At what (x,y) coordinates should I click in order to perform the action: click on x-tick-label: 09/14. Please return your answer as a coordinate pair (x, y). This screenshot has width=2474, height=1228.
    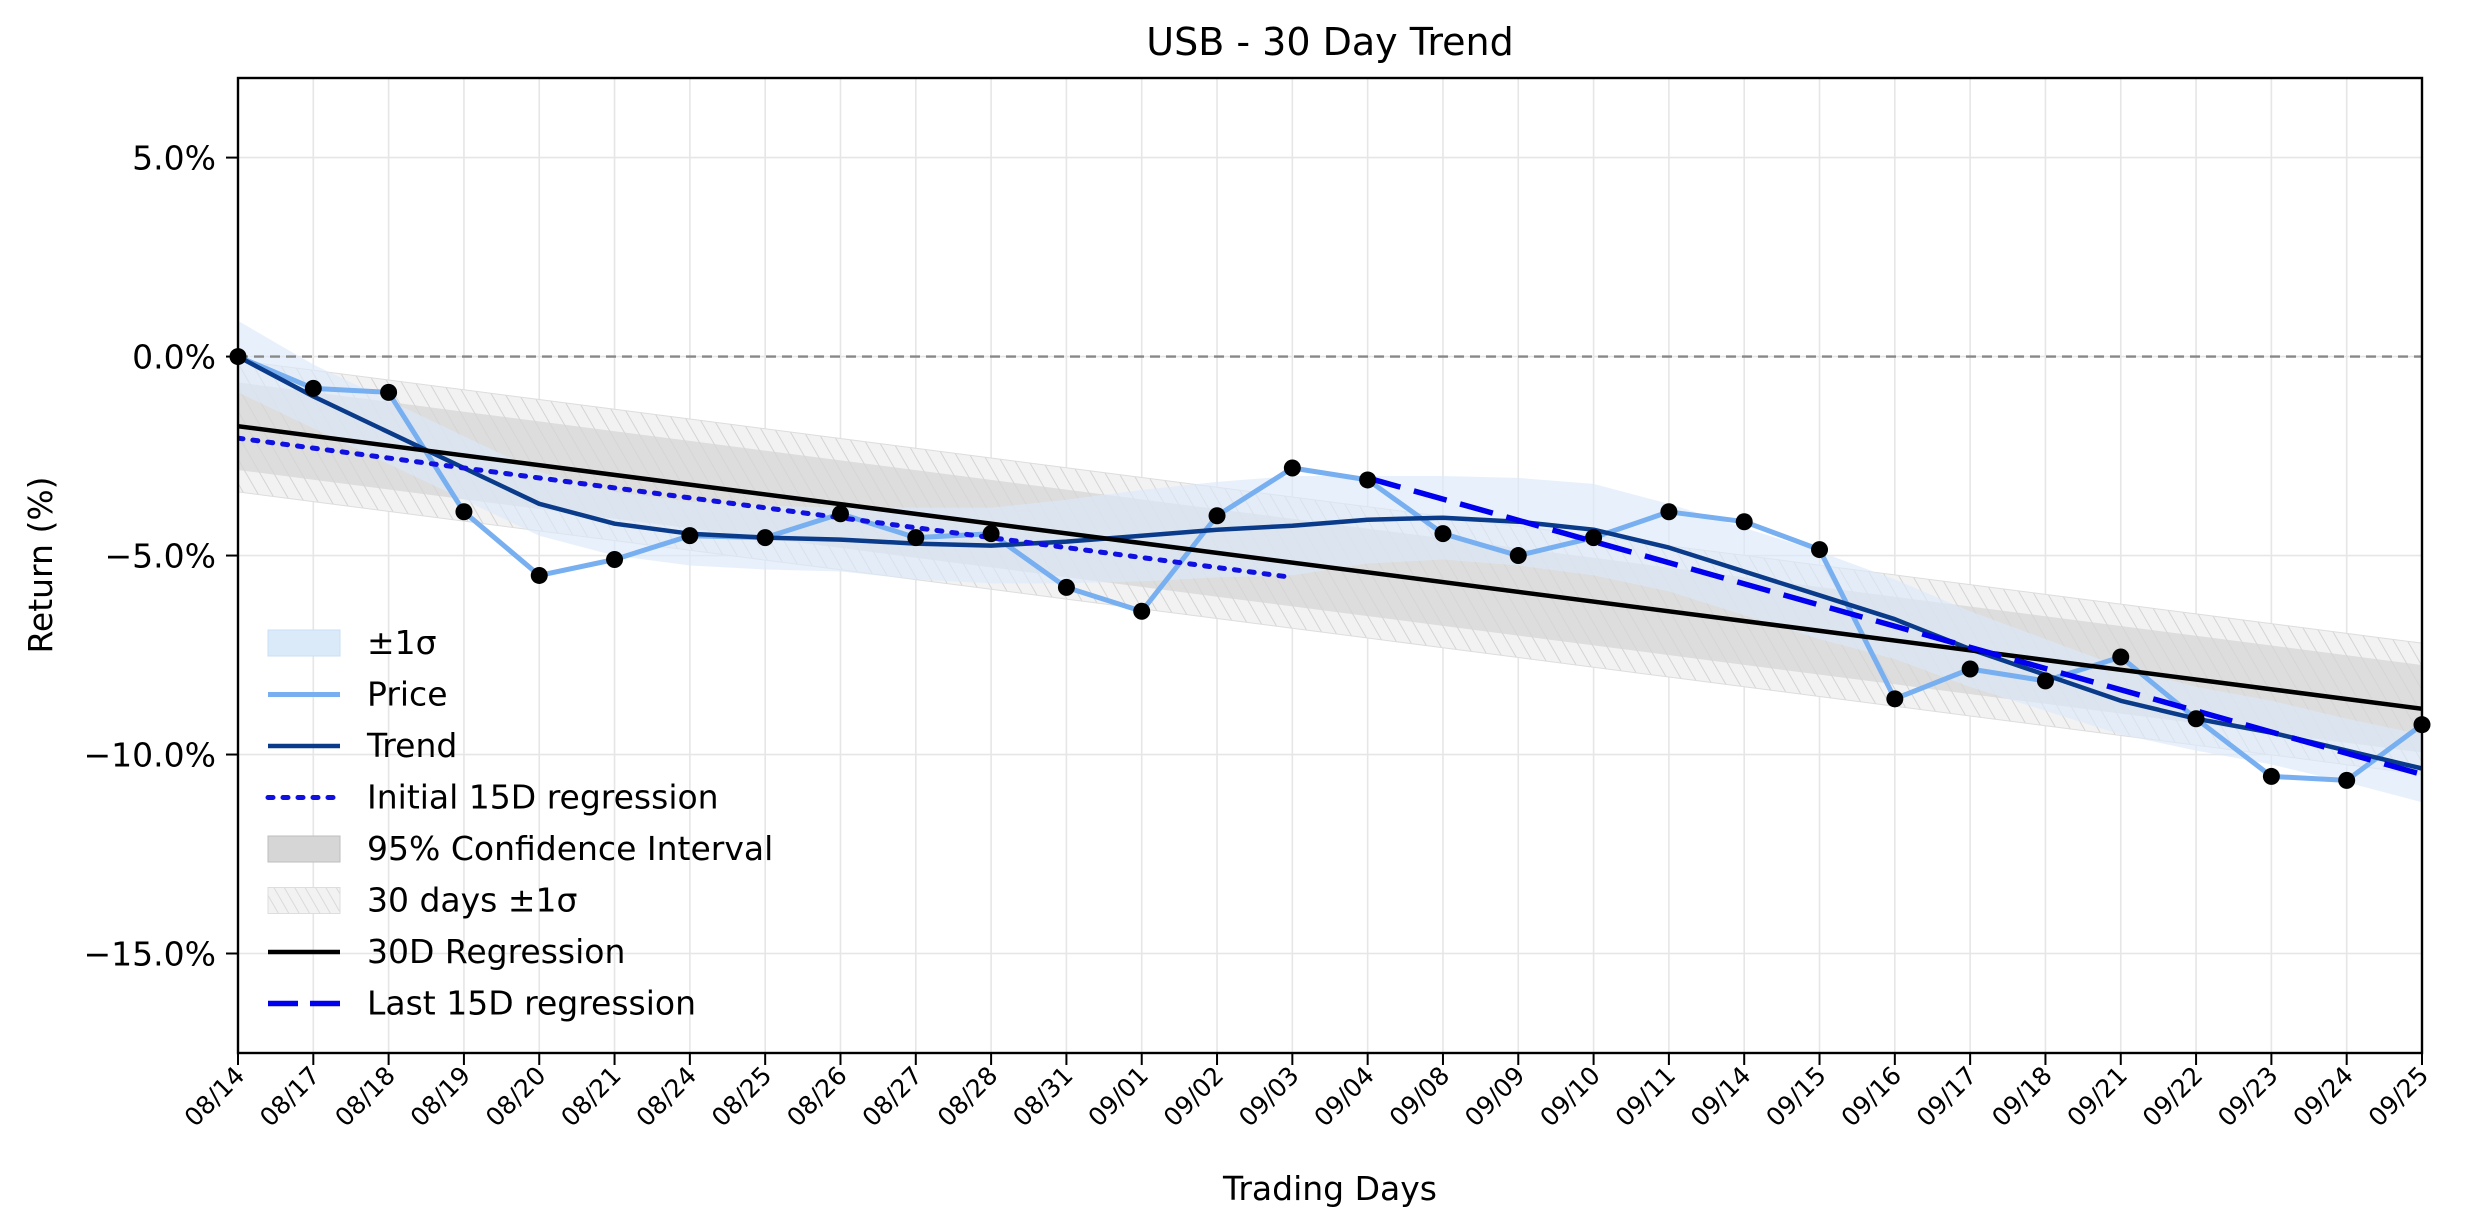
    Looking at the image, I should click on (1720, 1096).